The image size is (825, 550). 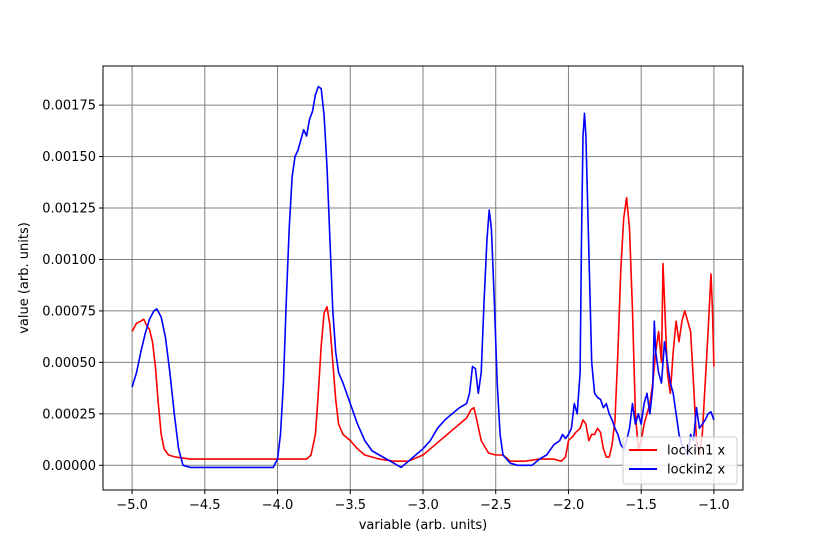 What do you see at coordinates (69, 209) in the screenshot?
I see `y-tick-label: 0.00125` at bounding box center [69, 209].